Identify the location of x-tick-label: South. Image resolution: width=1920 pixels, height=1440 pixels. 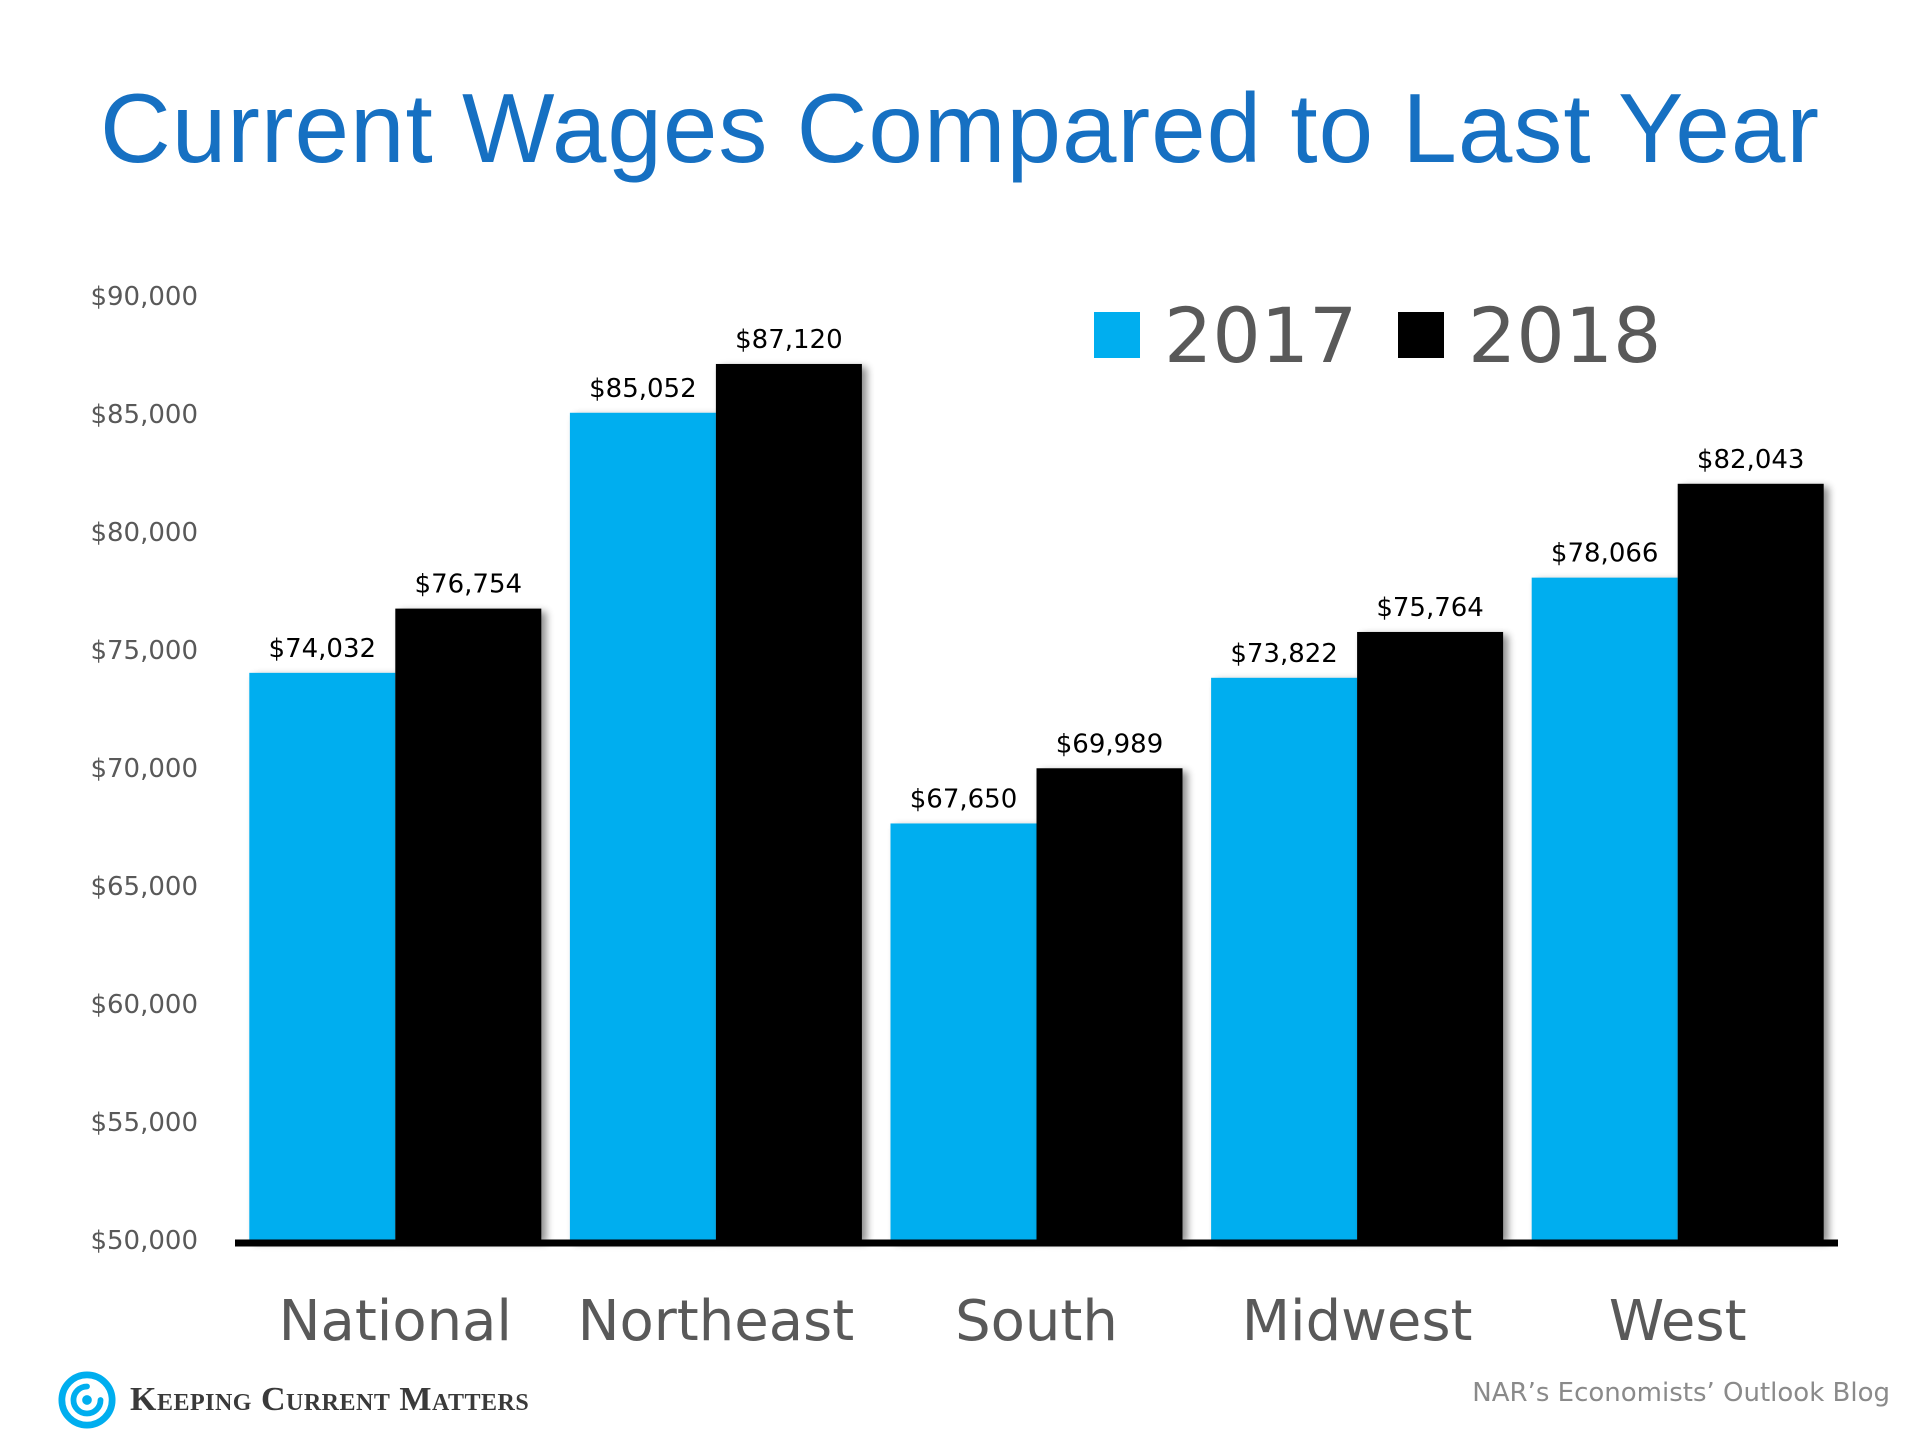
(1036, 1321).